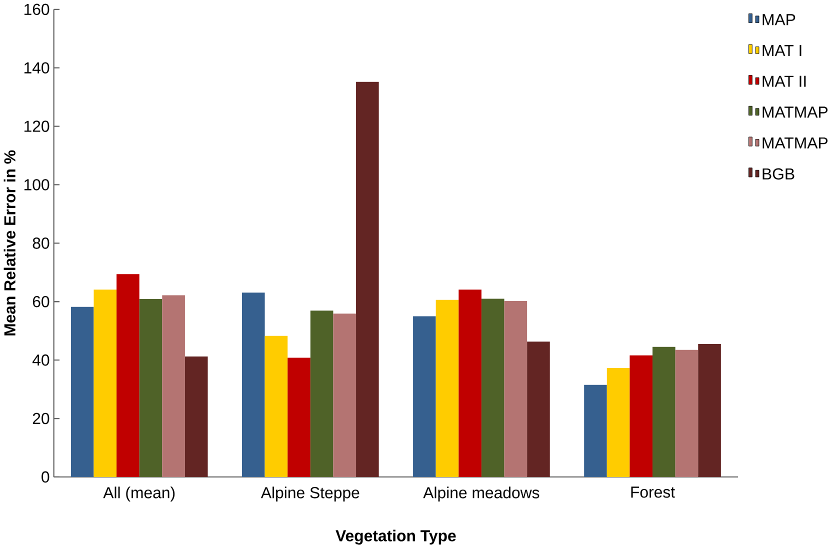 The image size is (834, 548). Describe the element at coordinates (37, 126) in the screenshot. I see `y-tick-label: 120` at that location.